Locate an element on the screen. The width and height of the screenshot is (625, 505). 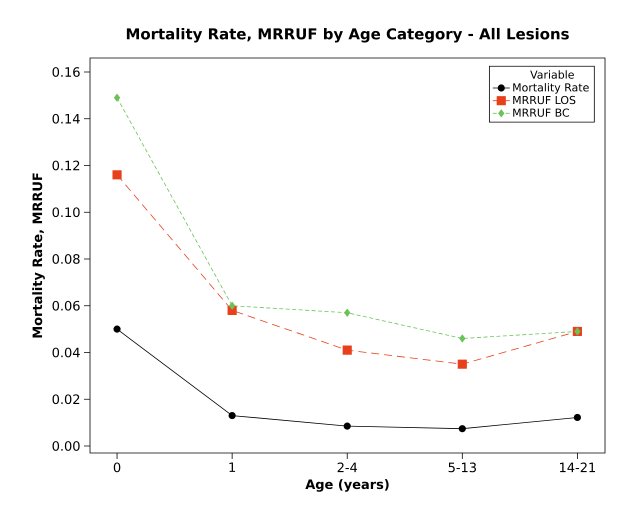
y-axis-title: Mortality Rate, MRRUF is located at coordinates (38, 255).